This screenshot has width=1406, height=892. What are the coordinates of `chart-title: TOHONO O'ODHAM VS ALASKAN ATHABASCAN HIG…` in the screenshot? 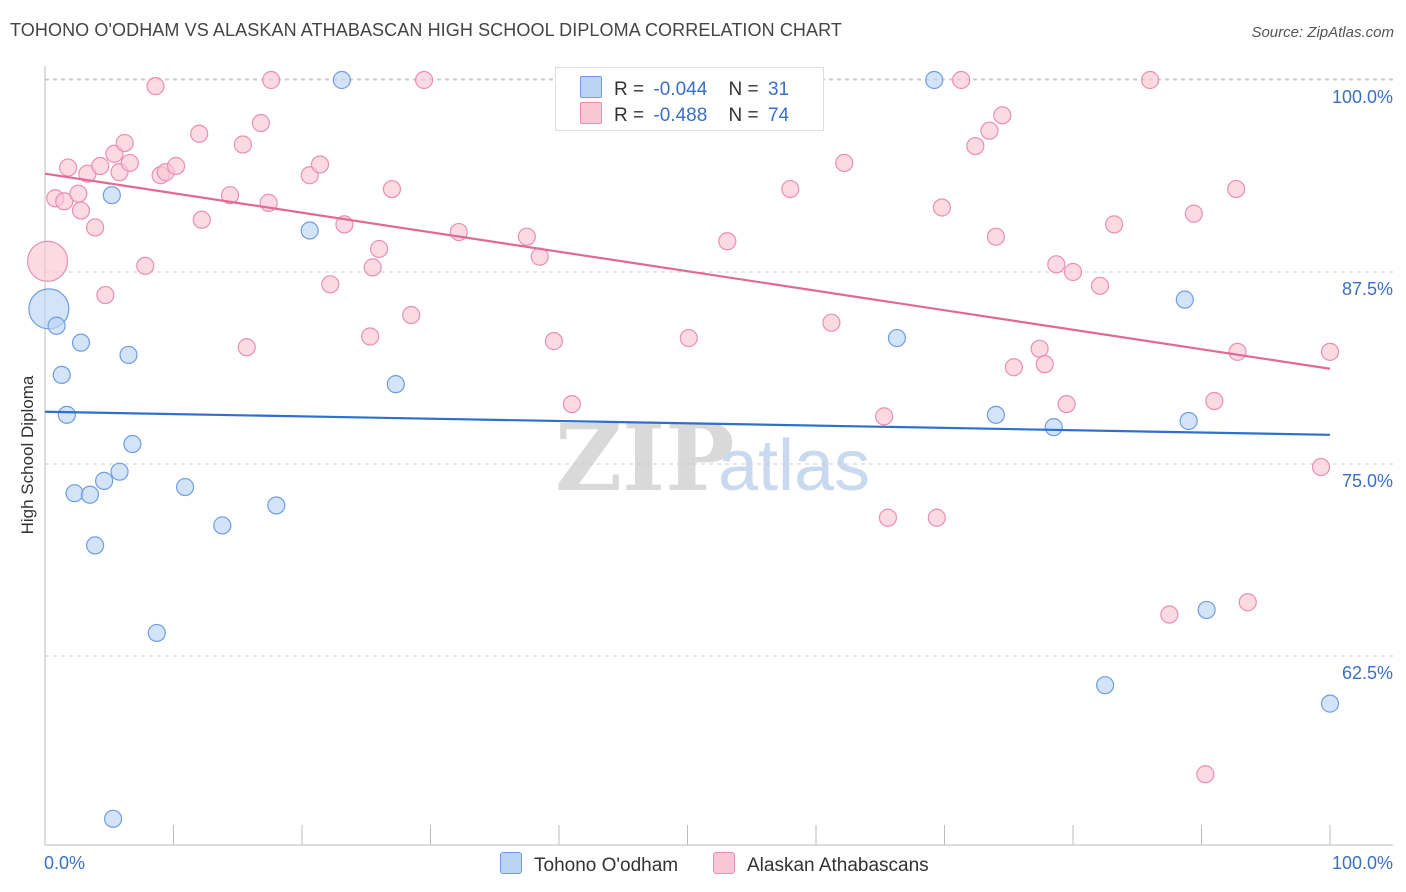 It's located at (426, 30).